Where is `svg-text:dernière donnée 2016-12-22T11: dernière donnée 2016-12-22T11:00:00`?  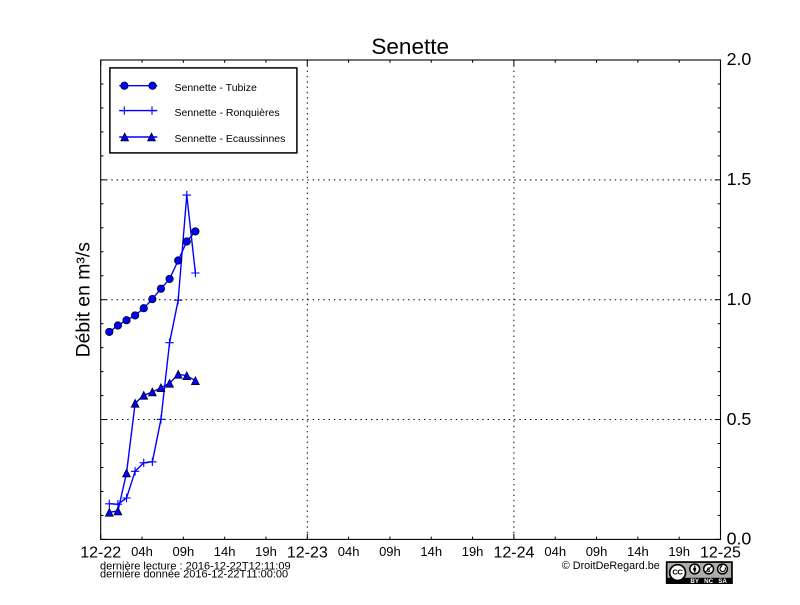
svg-text:dernière donnée 2016-12-22T11: dernière donnée 2016-12-22T11:00:00 is located at coordinates (194, 575).